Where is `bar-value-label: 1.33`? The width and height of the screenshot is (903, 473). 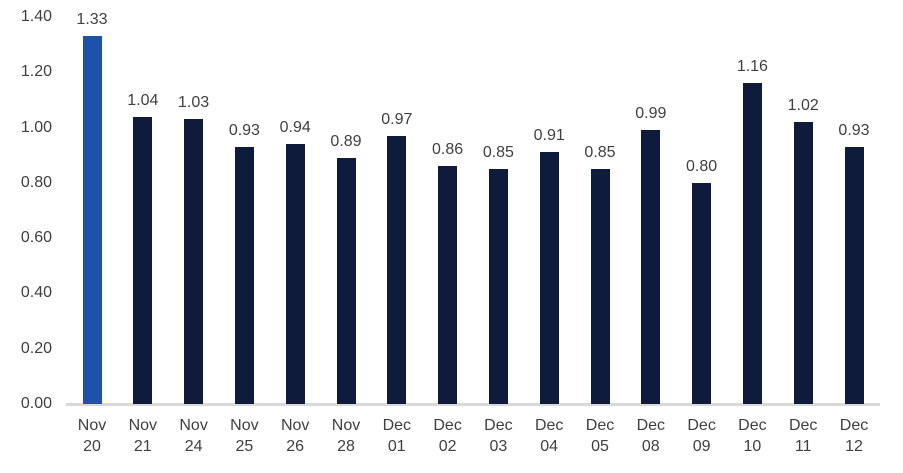 bar-value-label: 1.33 is located at coordinates (92, 20).